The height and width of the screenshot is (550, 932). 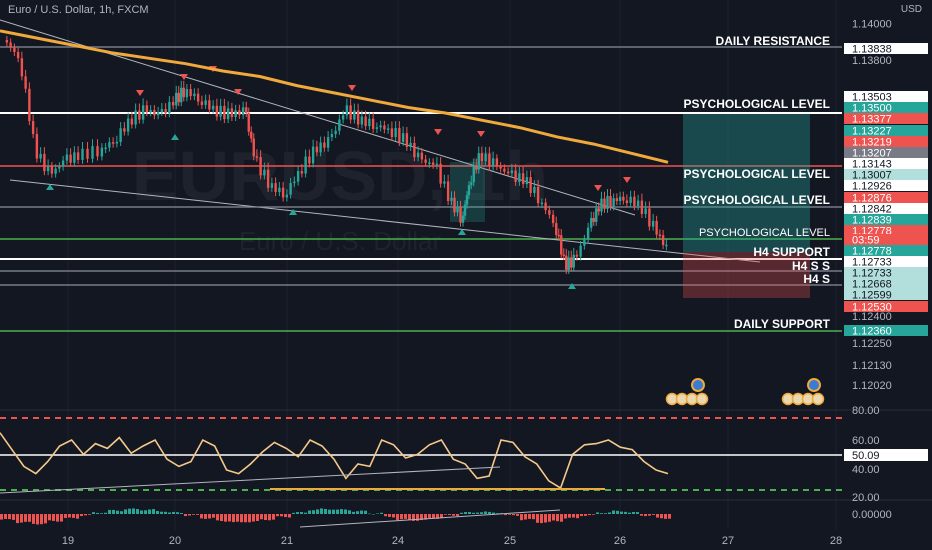 What do you see at coordinates (620, 541) in the screenshot?
I see `time-tick-label: 26` at bounding box center [620, 541].